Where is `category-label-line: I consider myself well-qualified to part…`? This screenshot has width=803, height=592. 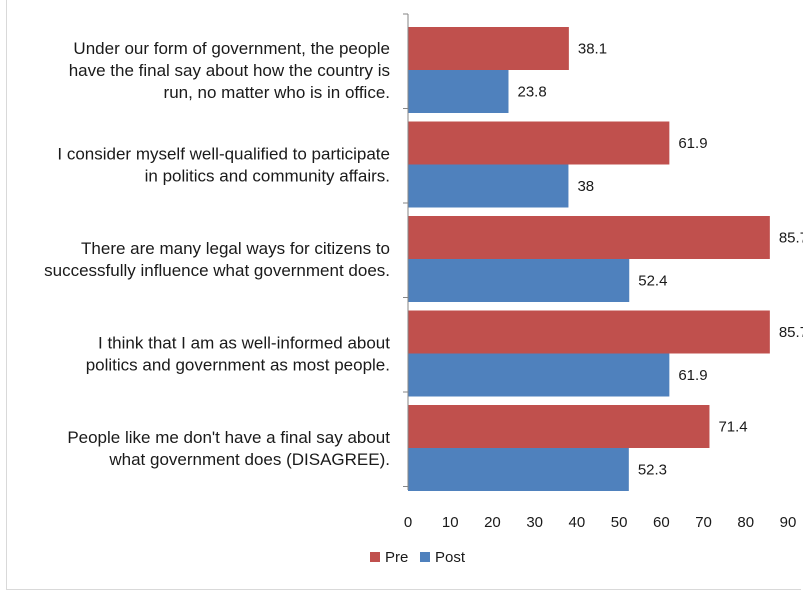 category-label-line: I consider myself well-qualified to part… is located at coordinates (223, 154).